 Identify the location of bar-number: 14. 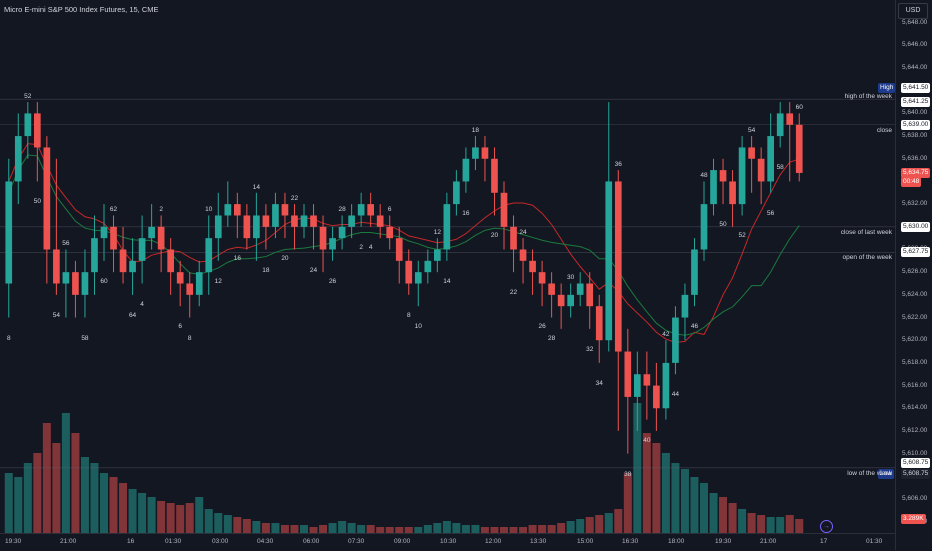
(256, 187).